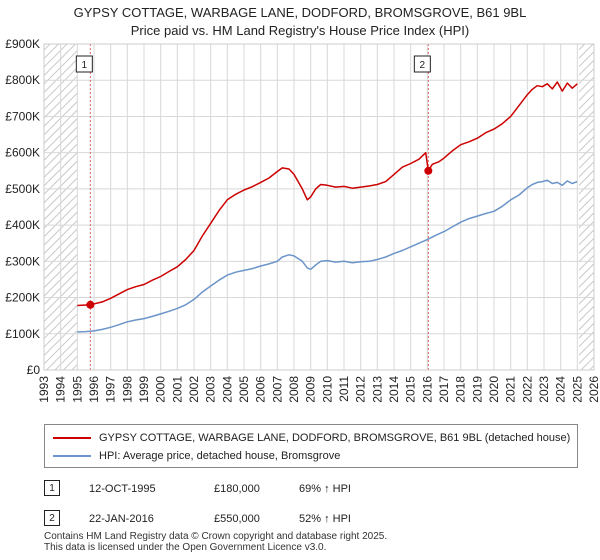 Image resolution: width=600 pixels, height=560 pixels. What do you see at coordinates (44, 389) in the screenshot?
I see `x-tick-label: 1993` at bounding box center [44, 389].